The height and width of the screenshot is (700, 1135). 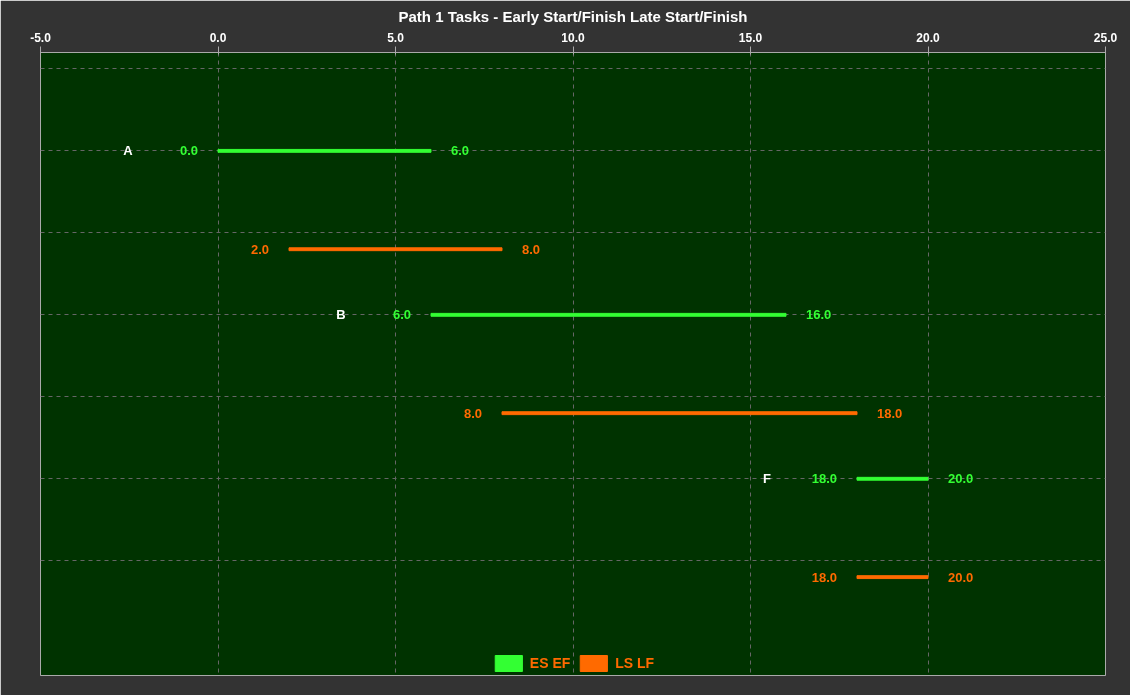 I want to click on annotation: 6.0, so click(x=402, y=315).